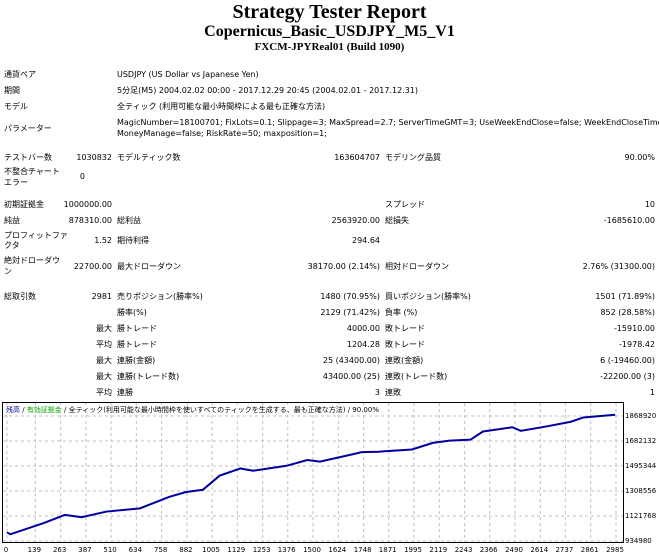  Describe the element at coordinates (641, 441) in the screenshot. I see `y-tick-label: 1682132` at that location.